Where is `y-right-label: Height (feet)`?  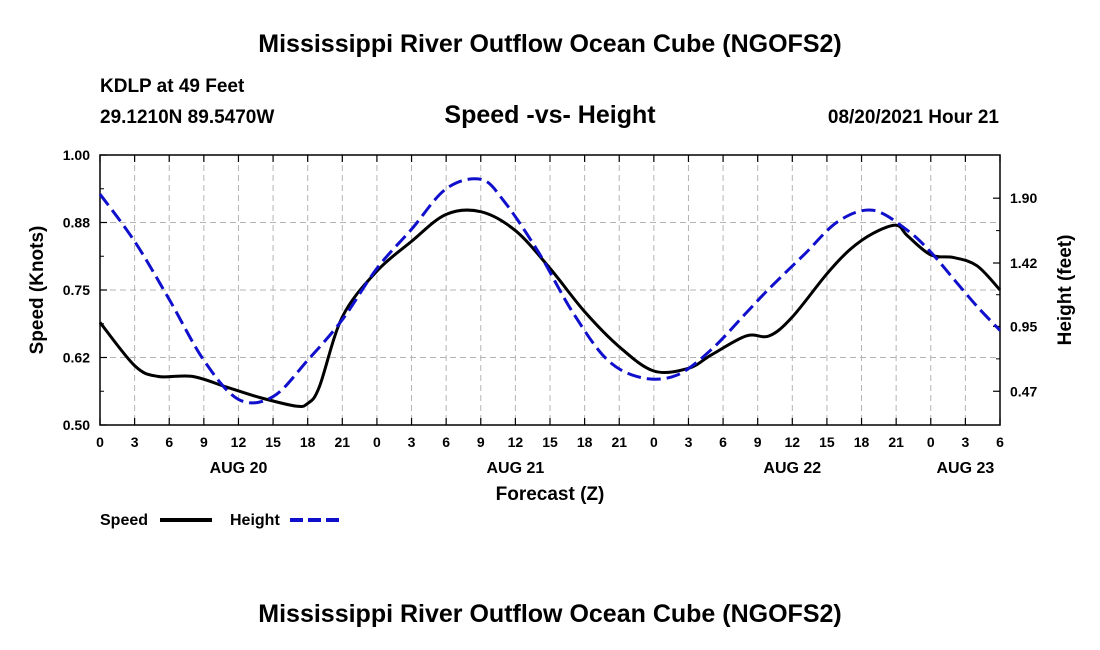
y-right-label: Height (feet) is located at coordinates (1065, 290).